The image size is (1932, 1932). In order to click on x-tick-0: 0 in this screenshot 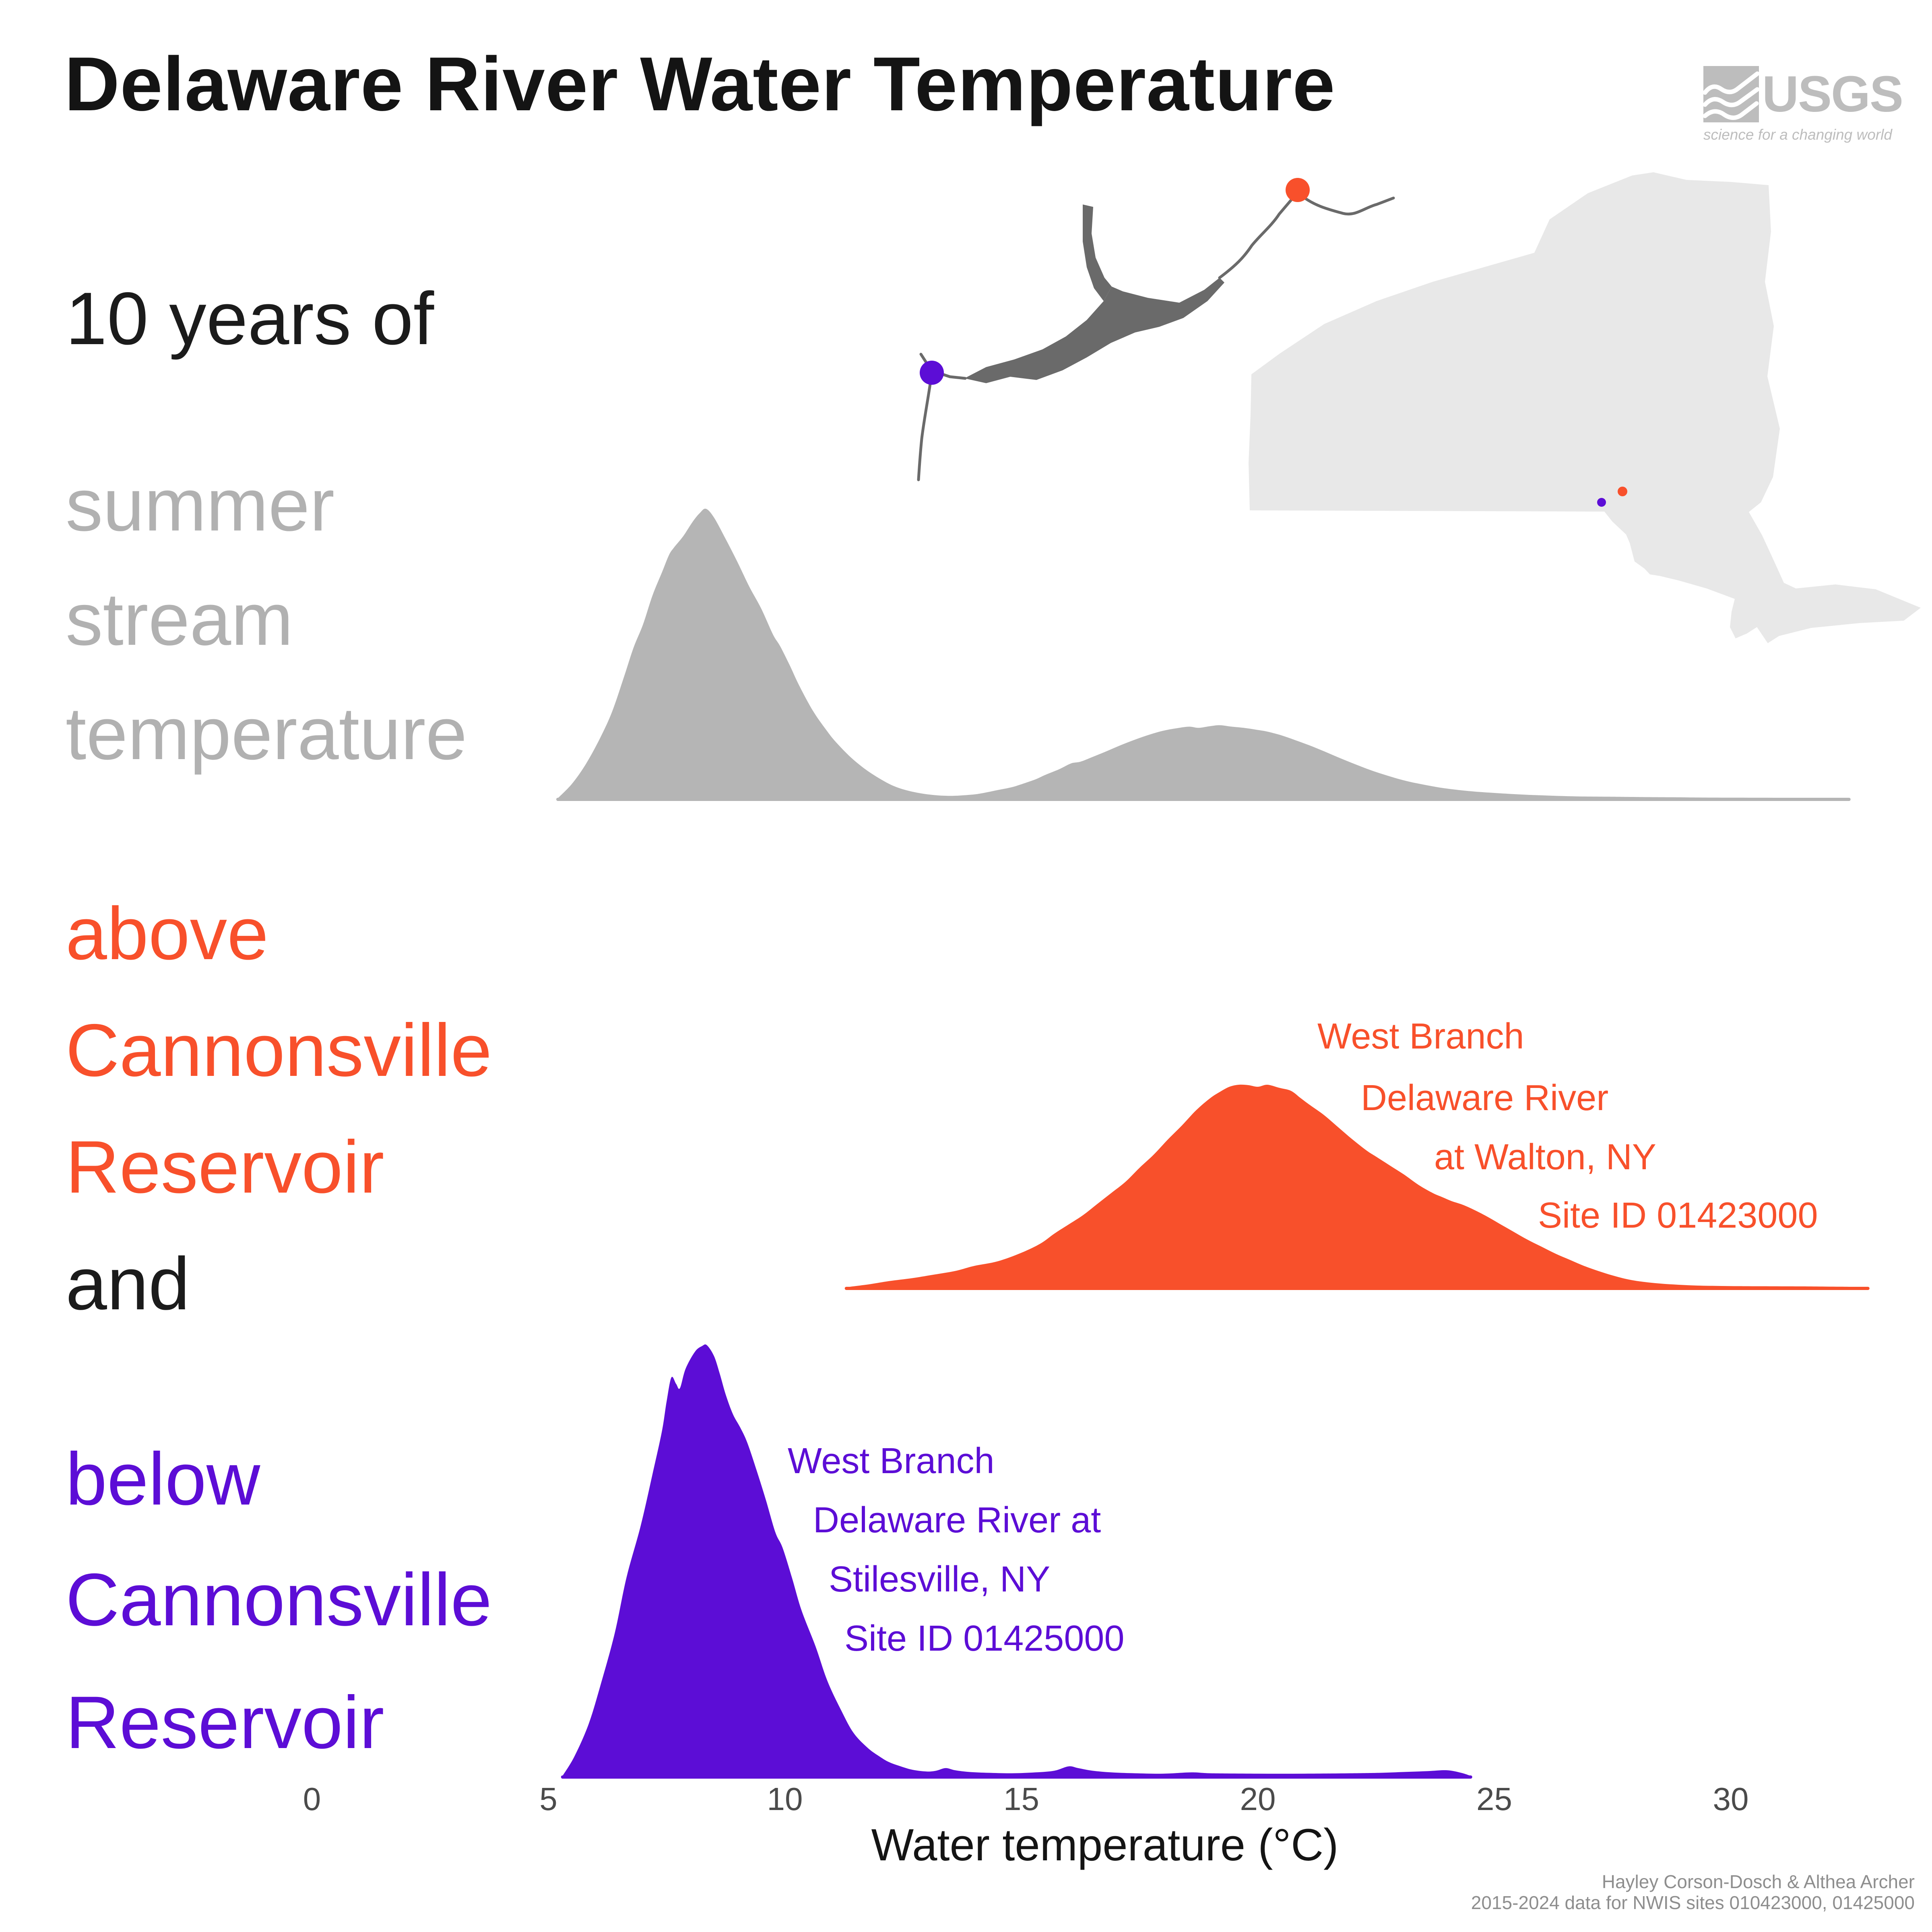, I will do `click(312, 1799)`.